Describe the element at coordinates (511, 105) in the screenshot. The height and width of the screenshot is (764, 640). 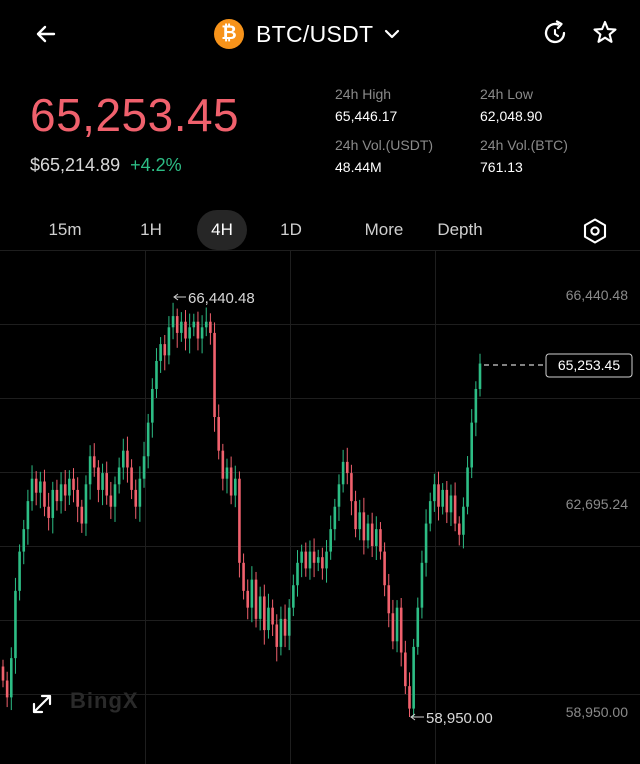
I see `stat-24h-low: 24h Low 62,048.90` at that location.